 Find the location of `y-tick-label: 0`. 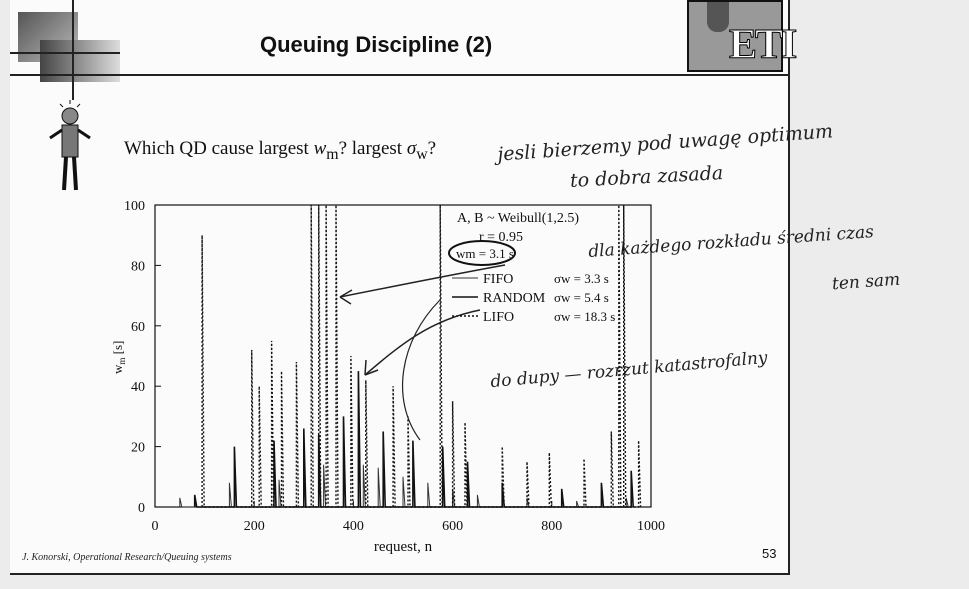

y-tick-label: 0 is located at coordinates (141, 508).